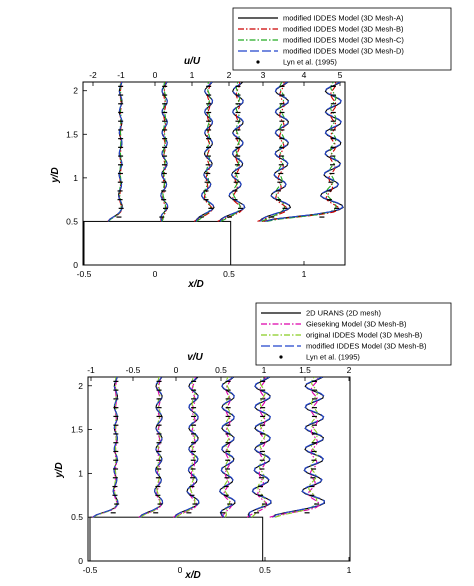  What do you see at coordinates (304, 75) in the screenshot?
I see `top-tick-label: 4` at bounding box center [304, 75].